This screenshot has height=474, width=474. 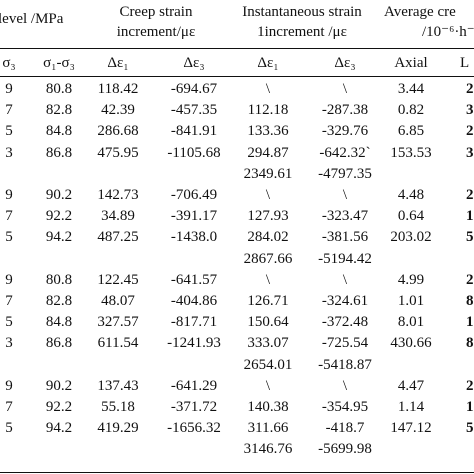 What do you see at coordinates (268, 364) in the screenshot?
I see `cell-inst-de1: 2654.01` at bounding box center [268, 364].